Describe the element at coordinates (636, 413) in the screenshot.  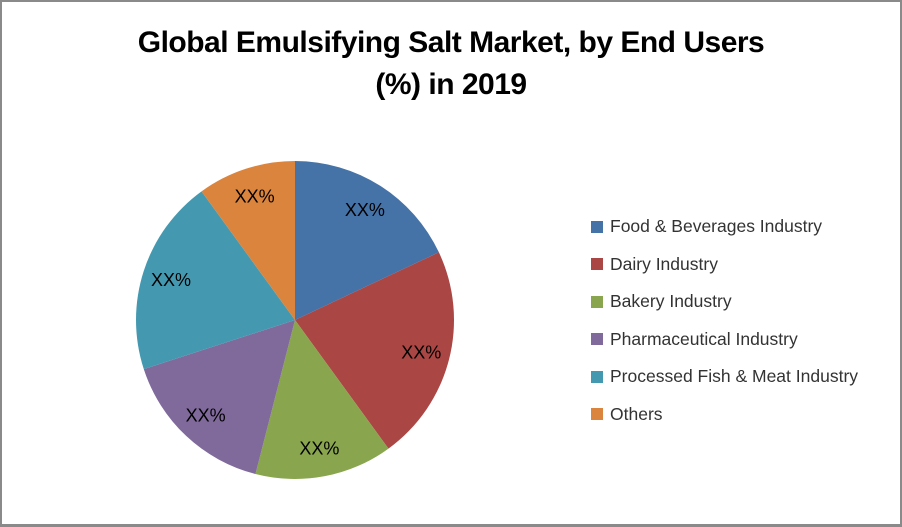
I see `legend-item-label: Others` at that location.